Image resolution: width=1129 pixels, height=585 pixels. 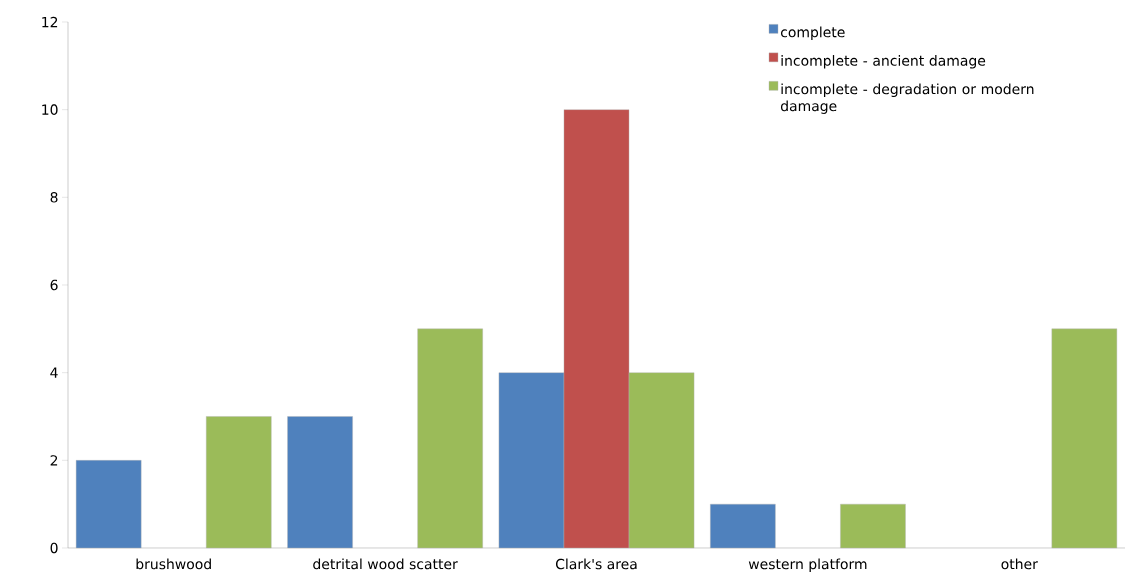 I want to click on x-tick-label: other, so click(x=1019, y=564).